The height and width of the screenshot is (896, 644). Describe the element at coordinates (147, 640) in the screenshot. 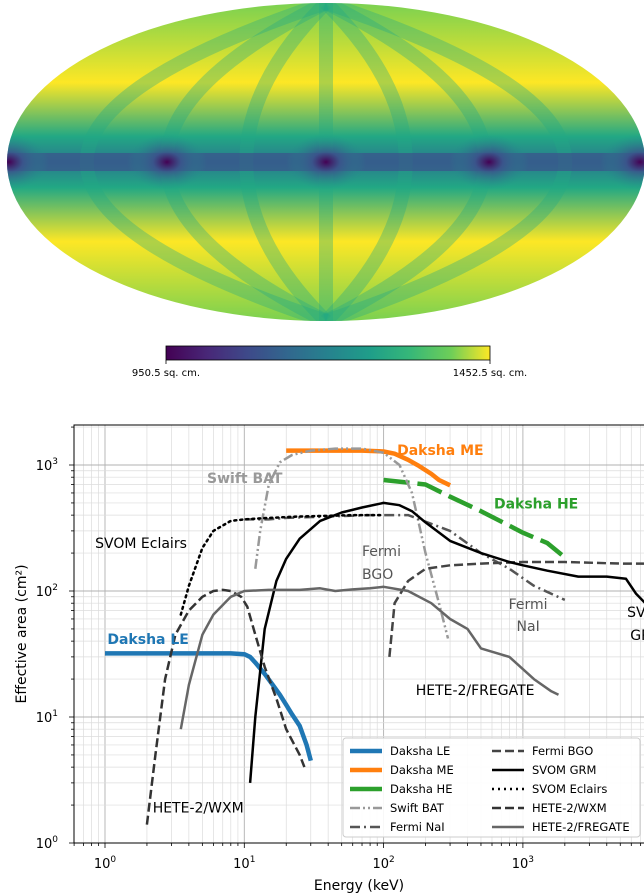

I see `annotation-daksha-le: Daksha LE` at that location.